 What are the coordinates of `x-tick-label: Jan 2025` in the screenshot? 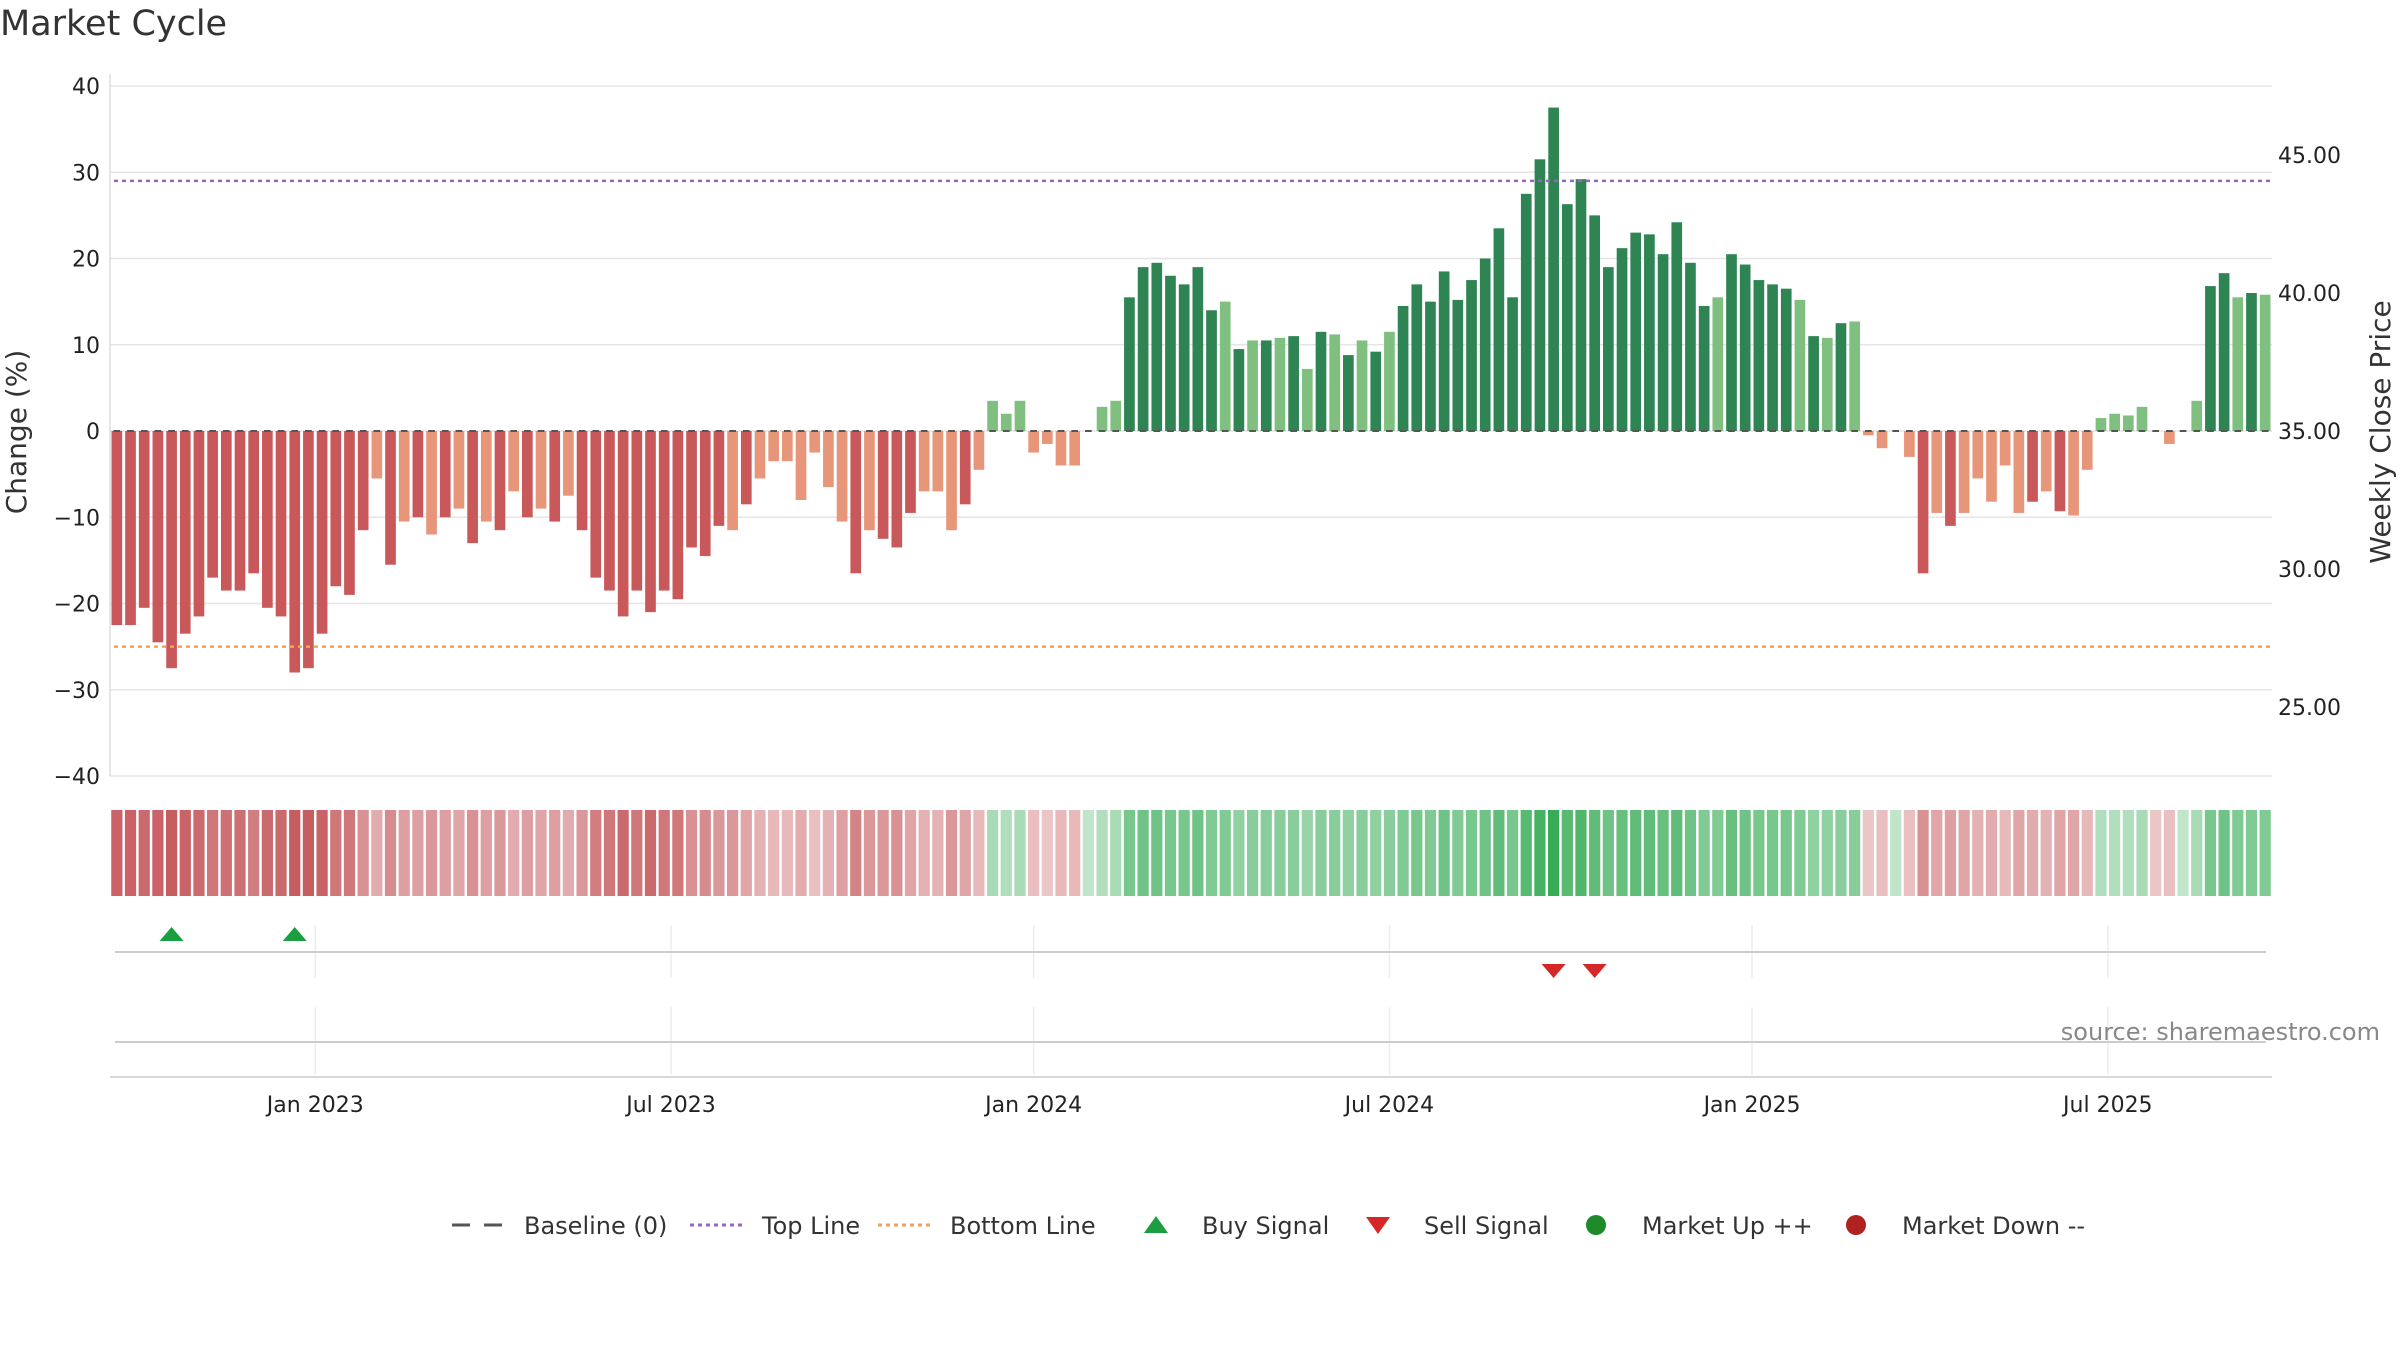 It's located at (1751, 1105).